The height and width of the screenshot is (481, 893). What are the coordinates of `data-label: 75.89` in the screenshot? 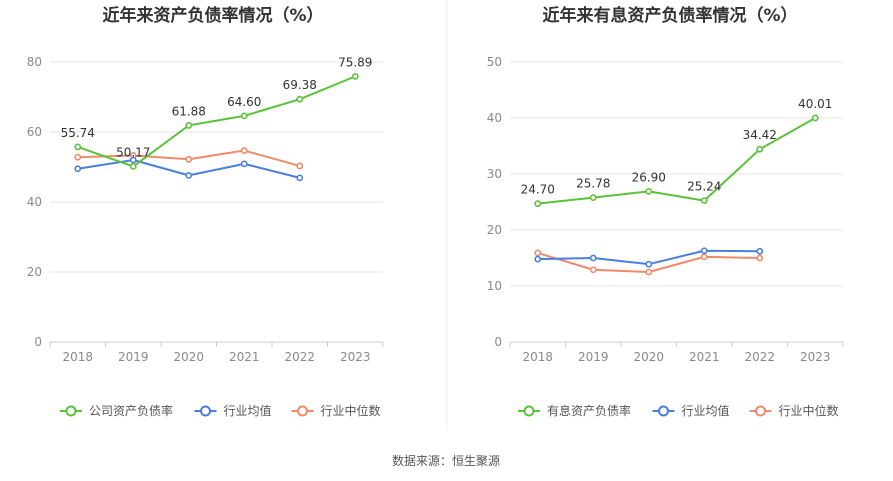 It's located at (355, 62).